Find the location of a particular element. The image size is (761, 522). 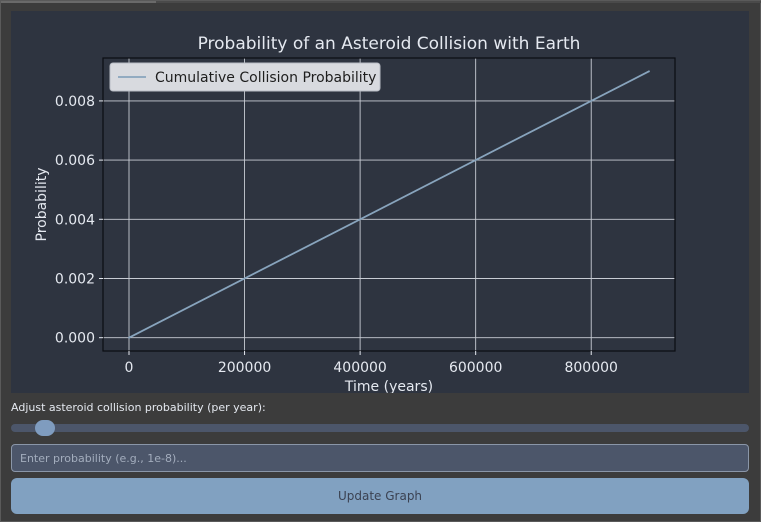

y-tick-label: 0.002 is located at coordinates (75, 279).